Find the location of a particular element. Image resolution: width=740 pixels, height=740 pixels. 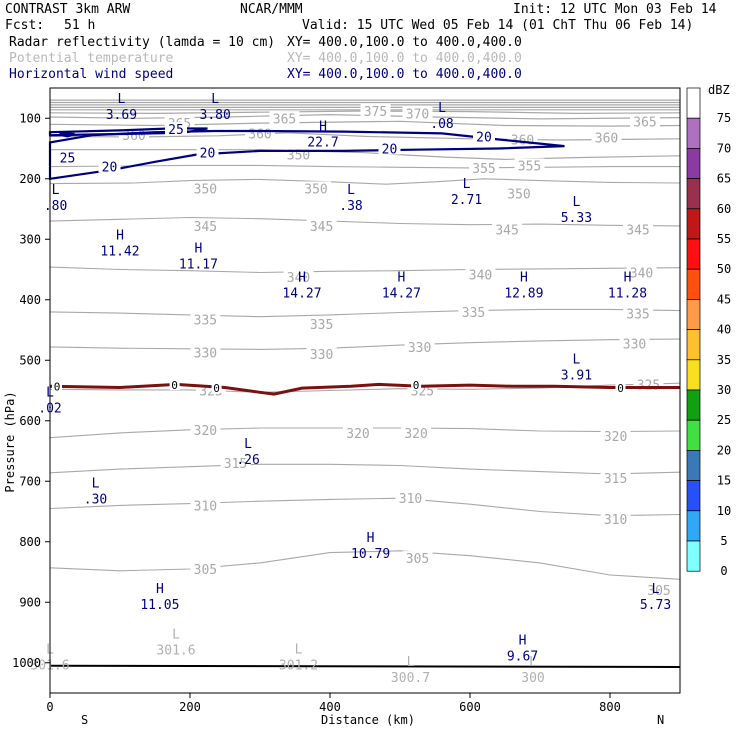

center-label: NCAR/MMM is located at coordinates (271, 9).